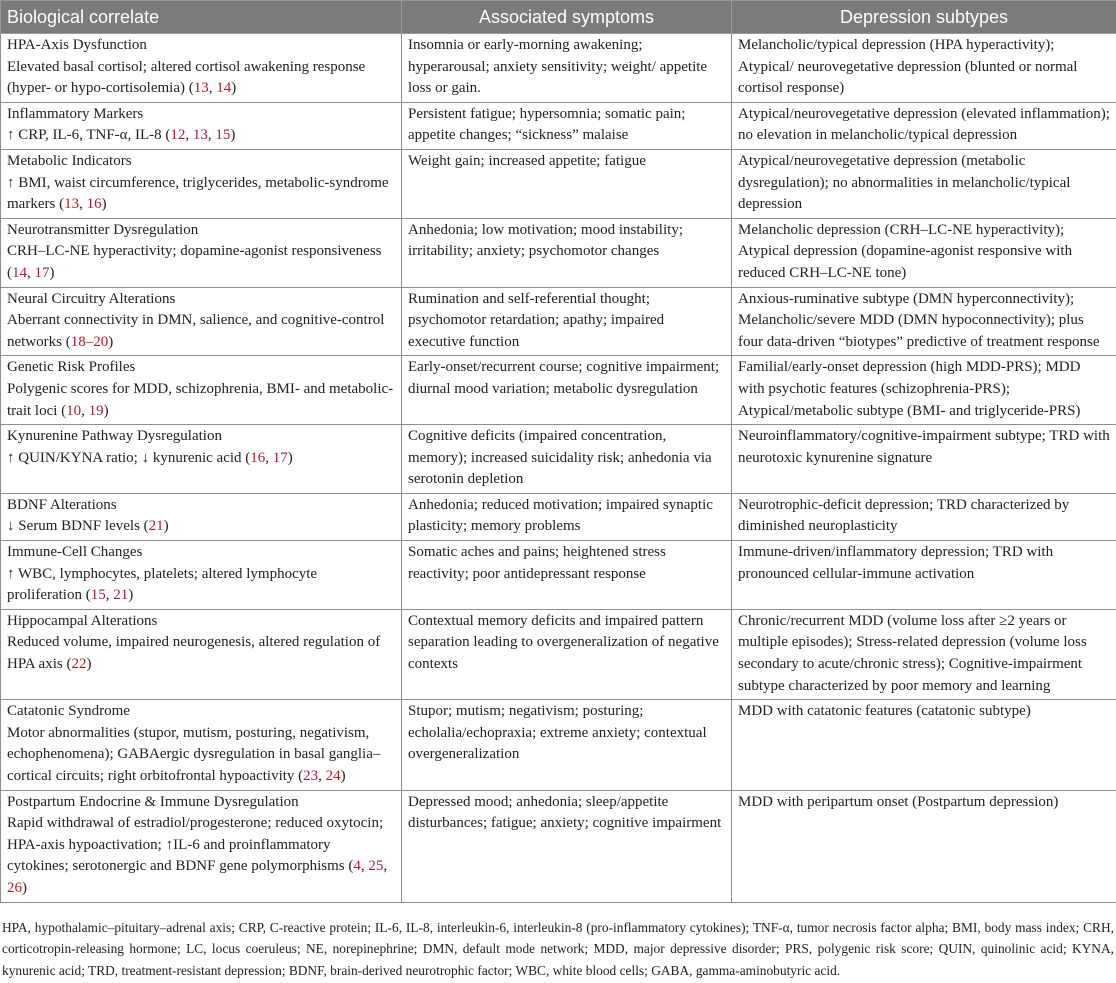 Image resolution: width=1116 pixels, height=983 pixels. Describe the element at coordinates (14, 887) in the screenshot. I see `reference-link: 26` at that location.